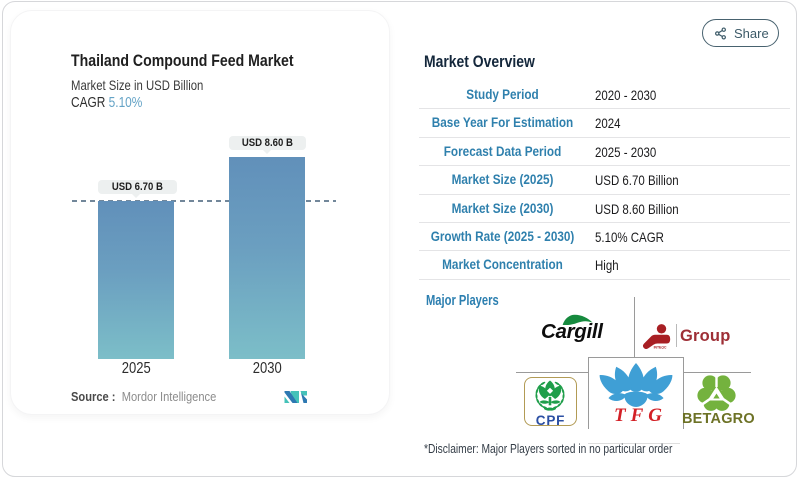 This screenshot has width=800, height=482. Describe the element at coordinates (660, 347) in the screenshot. I see `svg-text: INTEQC` at that location.